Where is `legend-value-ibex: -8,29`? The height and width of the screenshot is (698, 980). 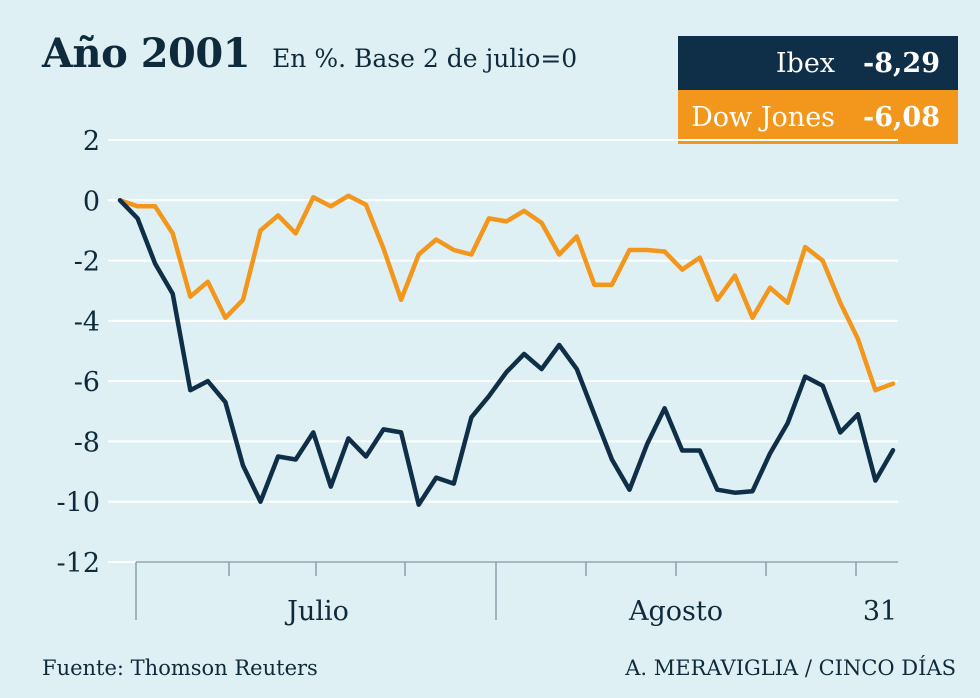 legend-value-ibex: -8,29 is located at coordinates (901, 63).